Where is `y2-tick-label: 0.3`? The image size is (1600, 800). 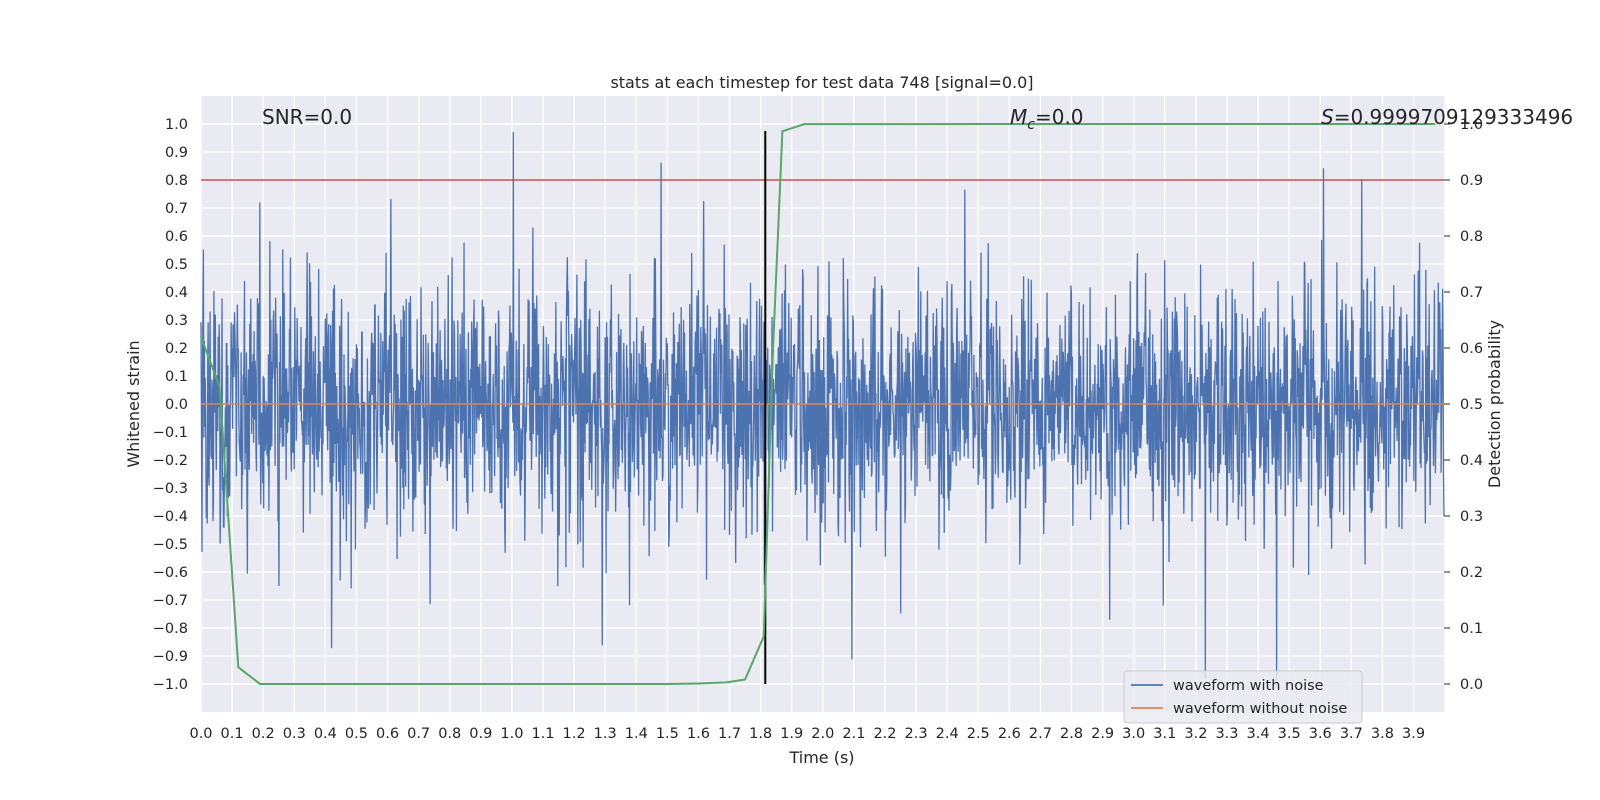 y2-tick-label: 0.3 is located at coordinates (1471, 517).